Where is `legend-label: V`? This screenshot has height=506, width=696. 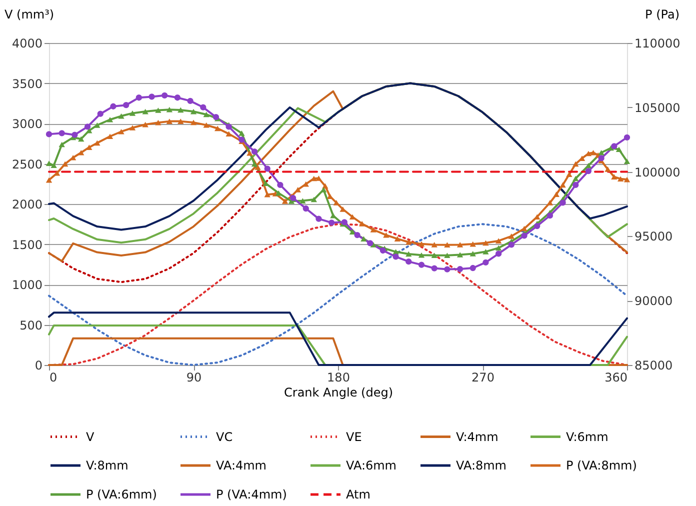 legend-label: V is located at coordinates (90, 437).